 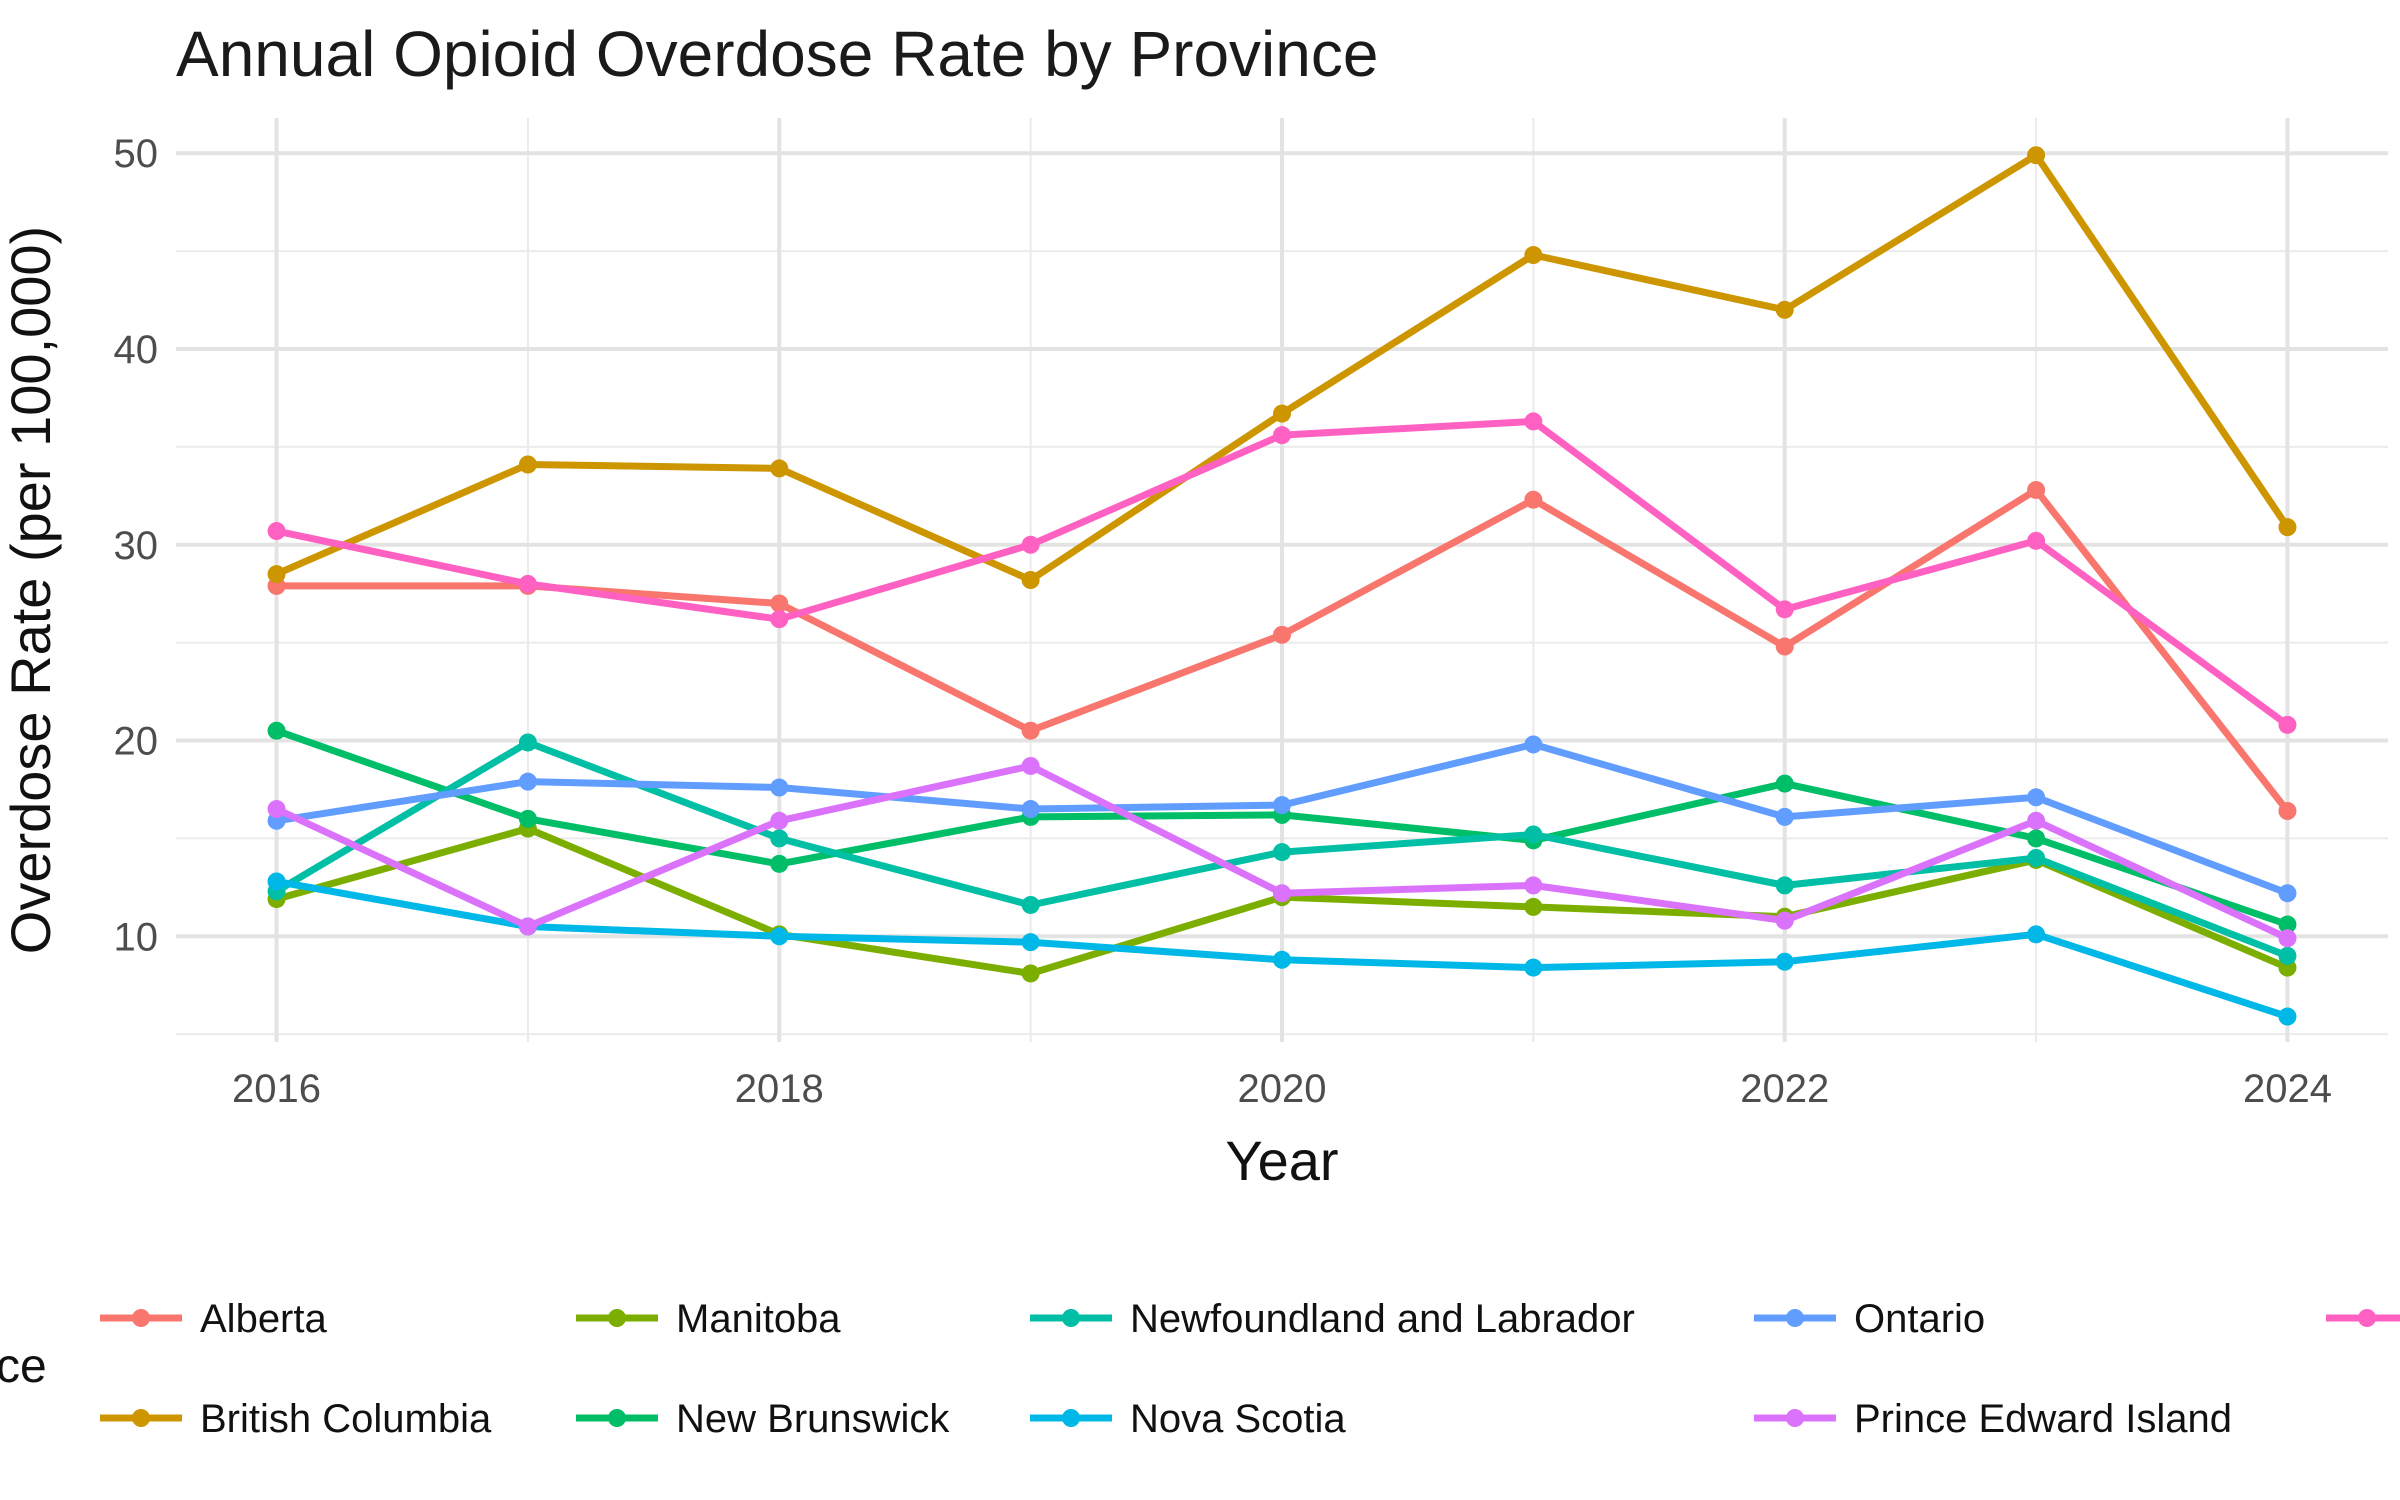 What do you see at coordinates (23, 1366) in the screenshot?
I see `legend-title: ce` at bounding box center [23, 1366].